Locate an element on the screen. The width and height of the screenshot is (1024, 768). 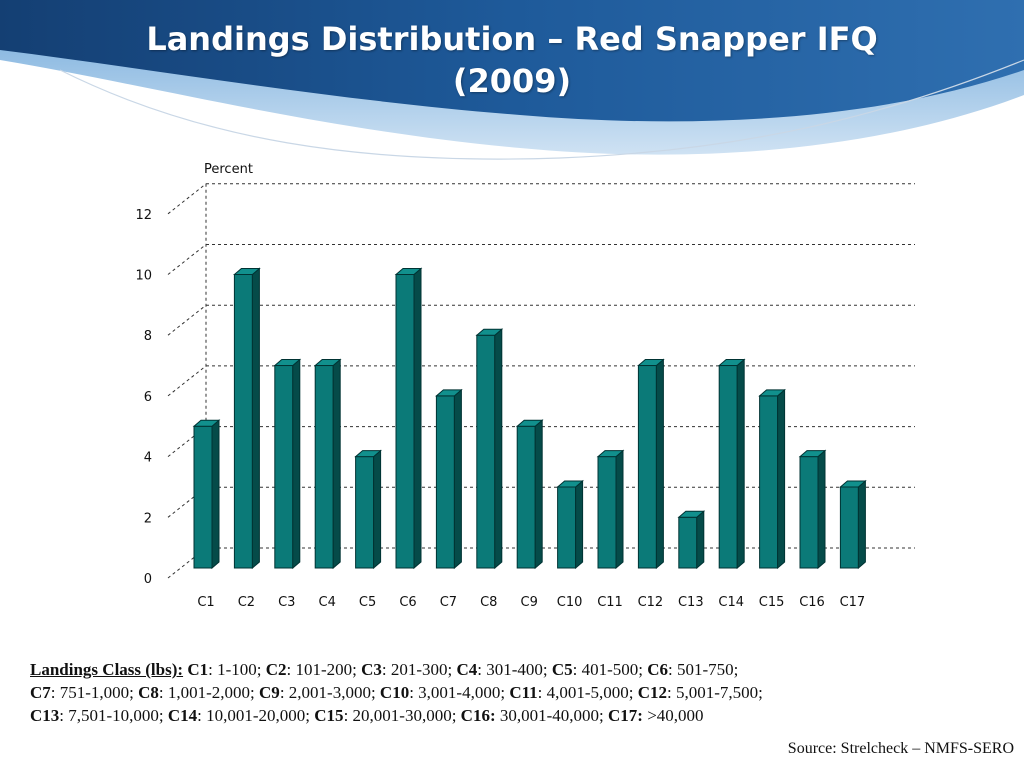
legend-class-range: : 751-1,000; is located at coordinates (94, 692).